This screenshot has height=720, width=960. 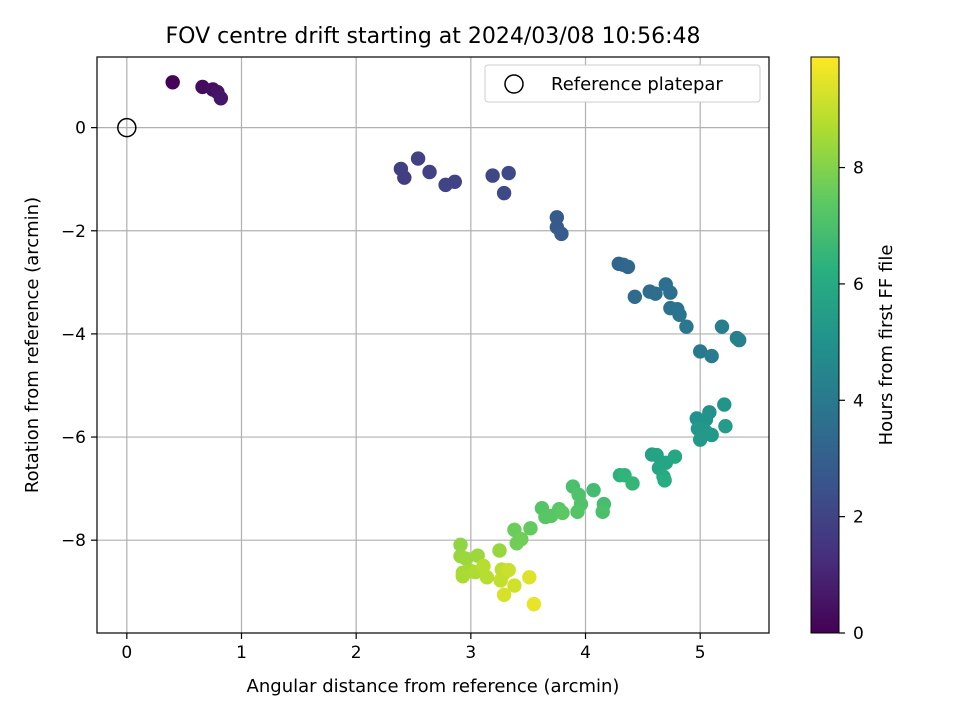 I want to click on legend: Reference platepar, so click(x=622, y=83).